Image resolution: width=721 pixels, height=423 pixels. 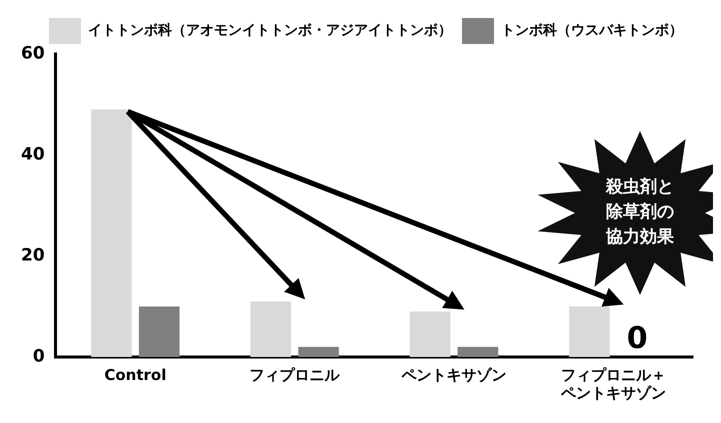 I want to click on y-tick-label: 60, so click(x=32, y=53).